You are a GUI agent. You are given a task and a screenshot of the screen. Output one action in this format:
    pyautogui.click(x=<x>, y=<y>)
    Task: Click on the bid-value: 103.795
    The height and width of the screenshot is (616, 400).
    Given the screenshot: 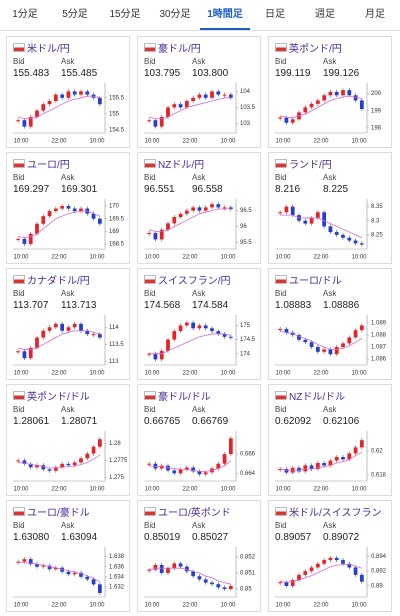 What is the action you would take?
    pyautogui.click(x=162, y=73)
    